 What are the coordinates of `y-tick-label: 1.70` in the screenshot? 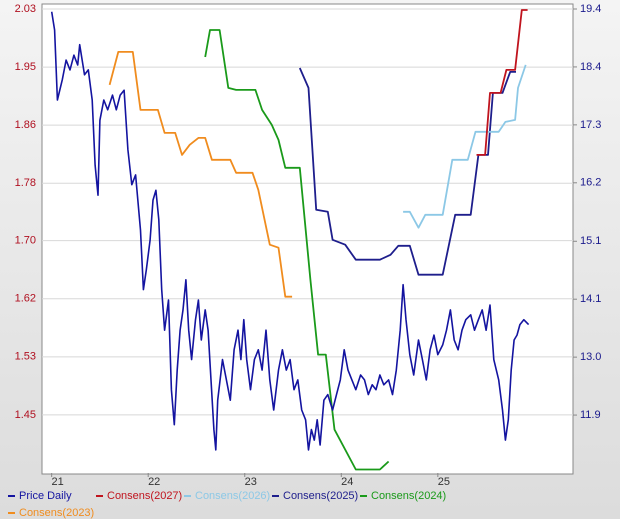 It's located at (25, 241).